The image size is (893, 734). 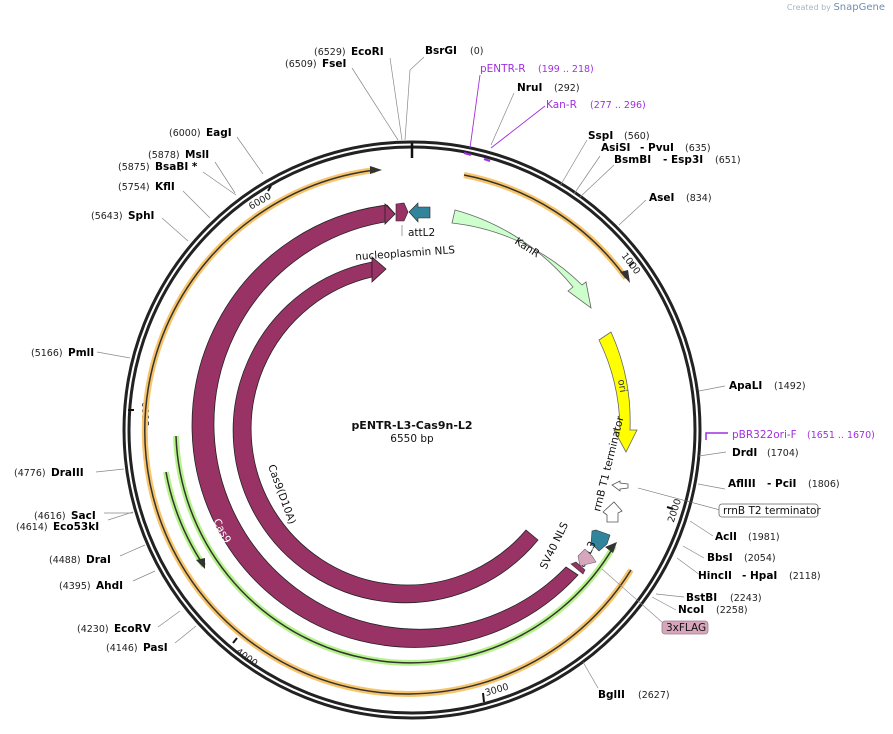 I want to click on svg-text: - PvuI, so click(x=657, y=148).